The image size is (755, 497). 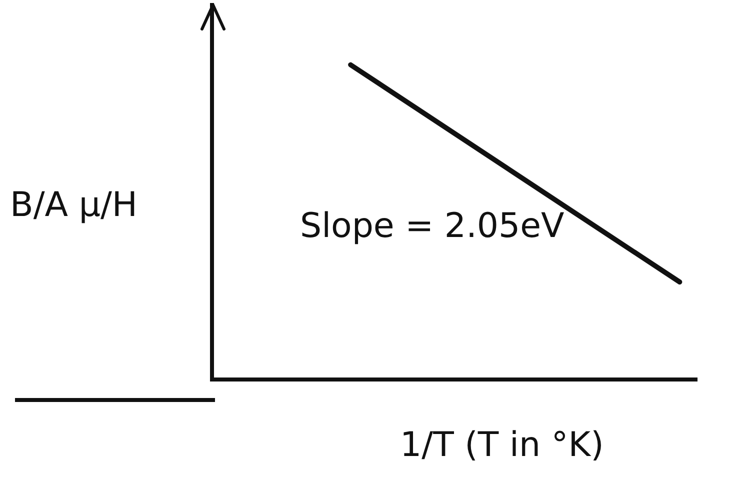 What do you see at coordinates (433, 226) in the screenshot?
I see `annotation: Slope = 2.05eV` at bounding box center [433, 226].